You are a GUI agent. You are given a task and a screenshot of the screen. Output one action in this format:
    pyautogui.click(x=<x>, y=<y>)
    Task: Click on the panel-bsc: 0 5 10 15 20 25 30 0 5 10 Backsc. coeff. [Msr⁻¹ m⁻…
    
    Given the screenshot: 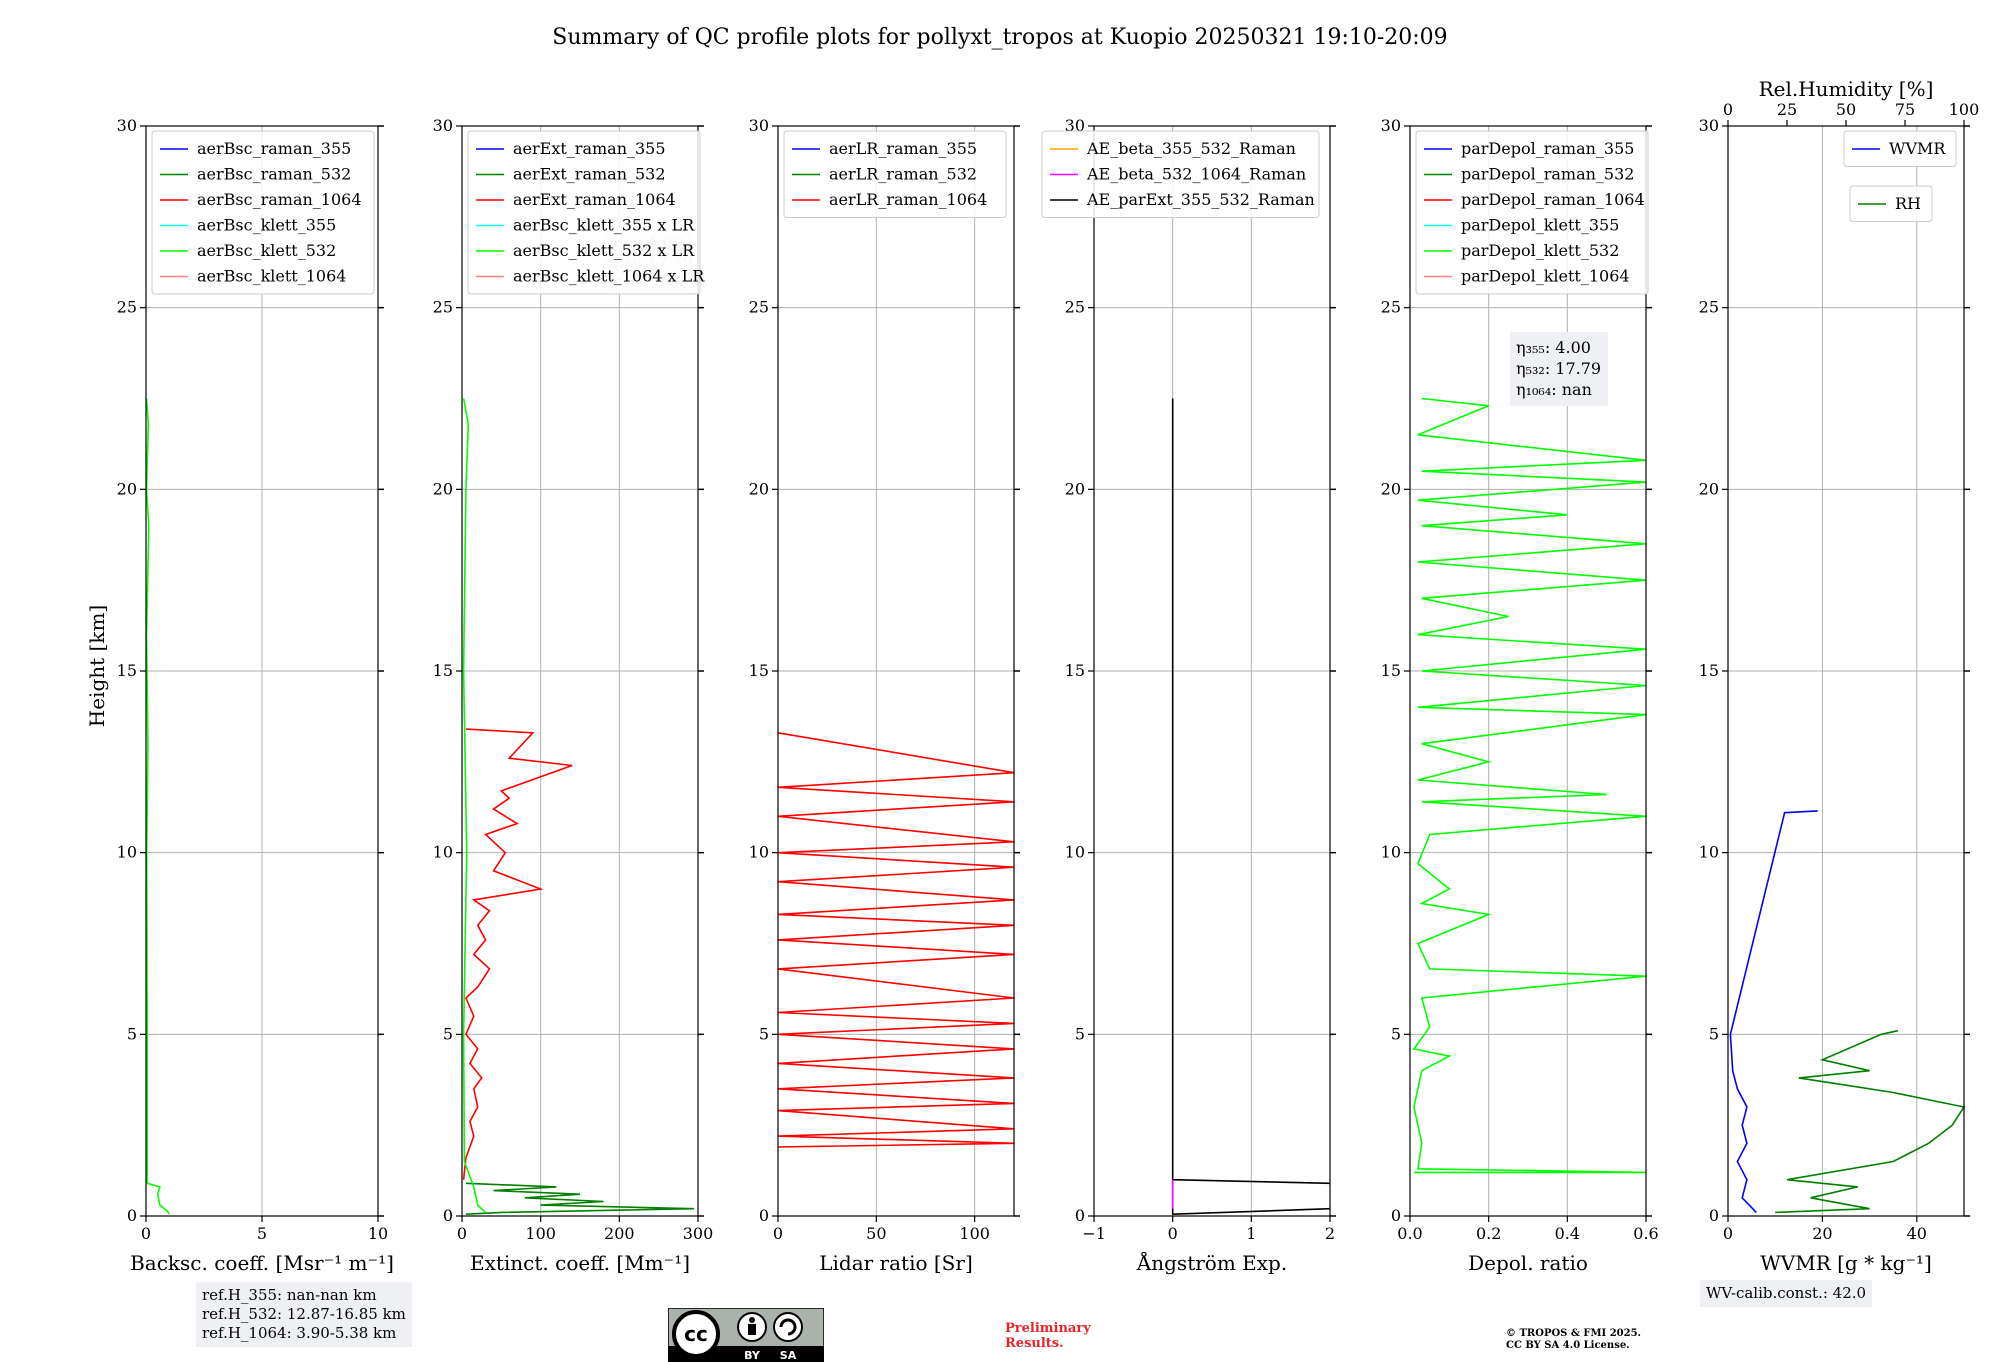 What is the action you would take?
    pyautogui.click(x=255, y=695)
    